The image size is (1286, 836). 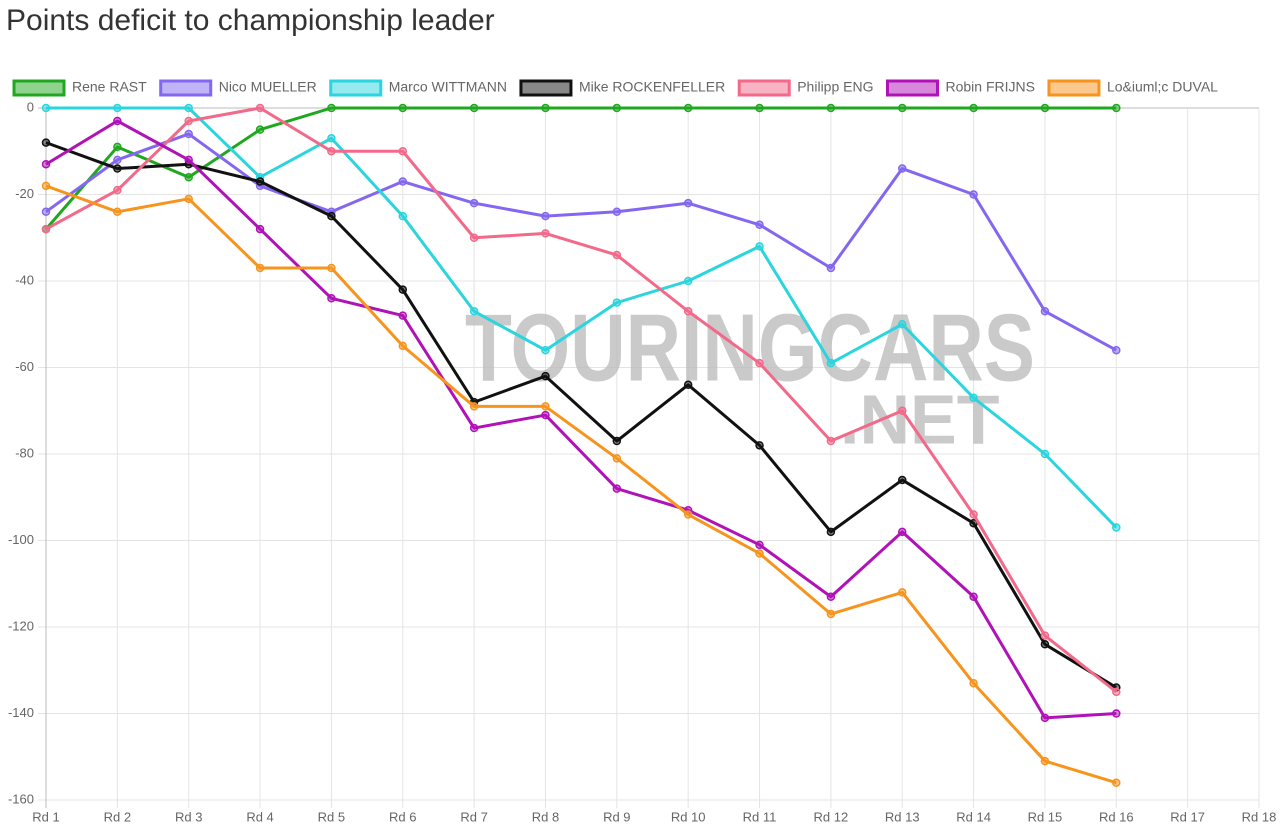 What do you see at coordinates (1187, 816) in the screenshot?
I see `x-tick-label: Rd 17` at bounding box center [1187, 816].